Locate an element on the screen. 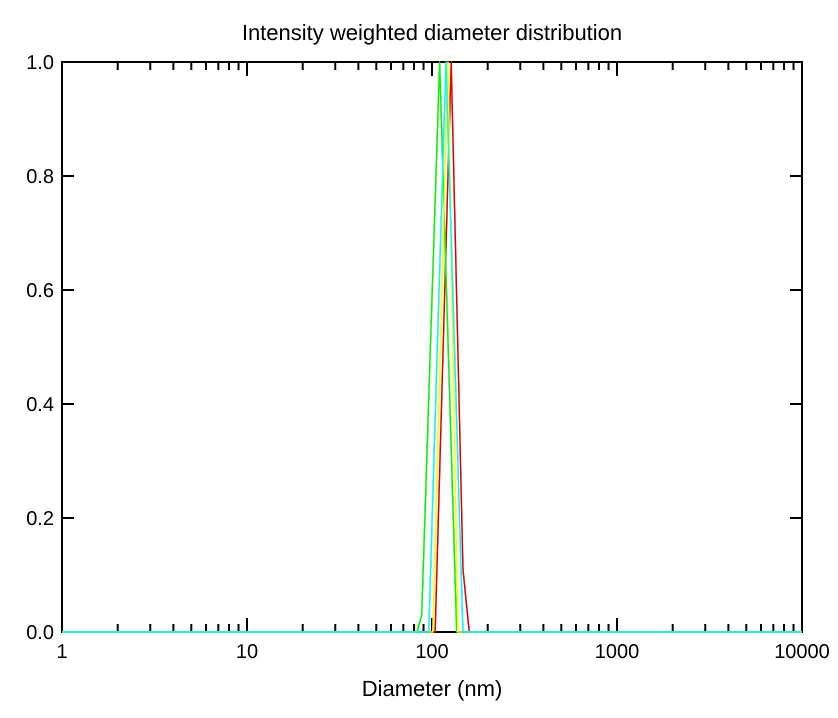 Image resolution: width=838 pixels, height=718 pixels. x-tick-label: 10 is located at coordinates (247, 652).